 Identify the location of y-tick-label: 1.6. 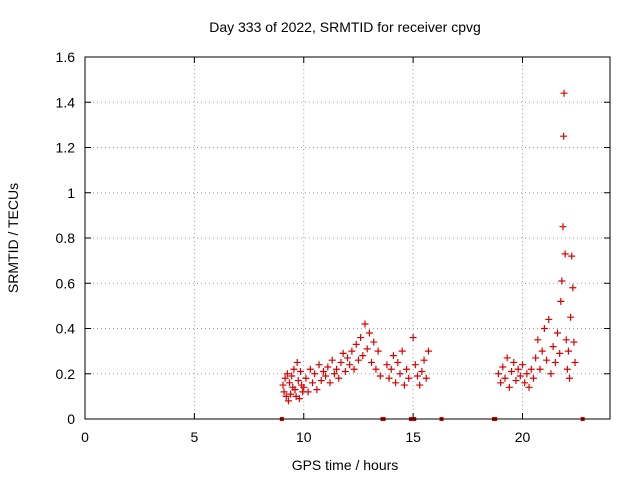
(66, 57).